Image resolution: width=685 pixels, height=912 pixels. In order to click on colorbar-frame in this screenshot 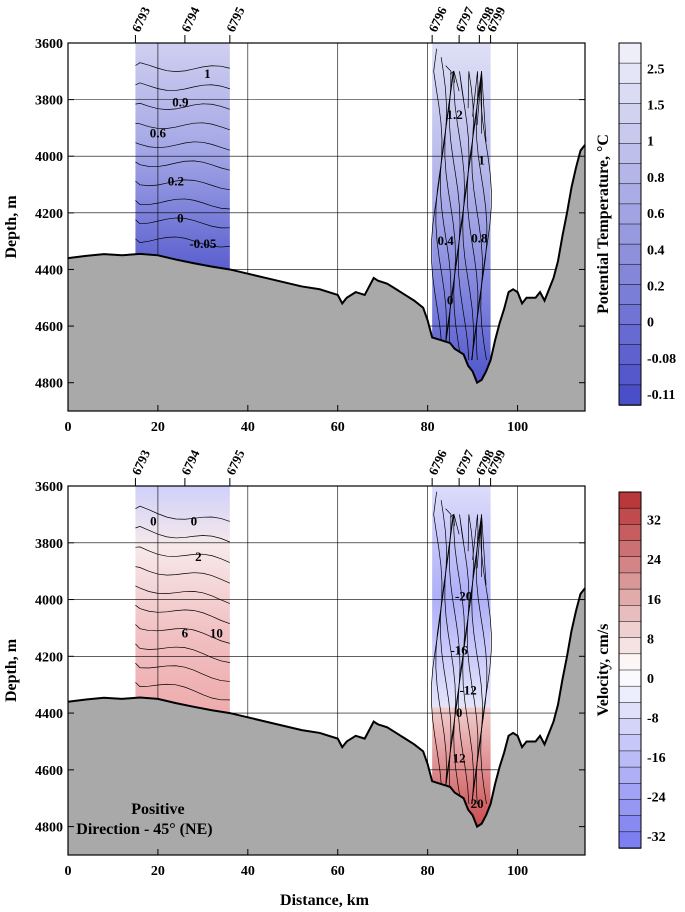, I will do `click(630, 224)`.